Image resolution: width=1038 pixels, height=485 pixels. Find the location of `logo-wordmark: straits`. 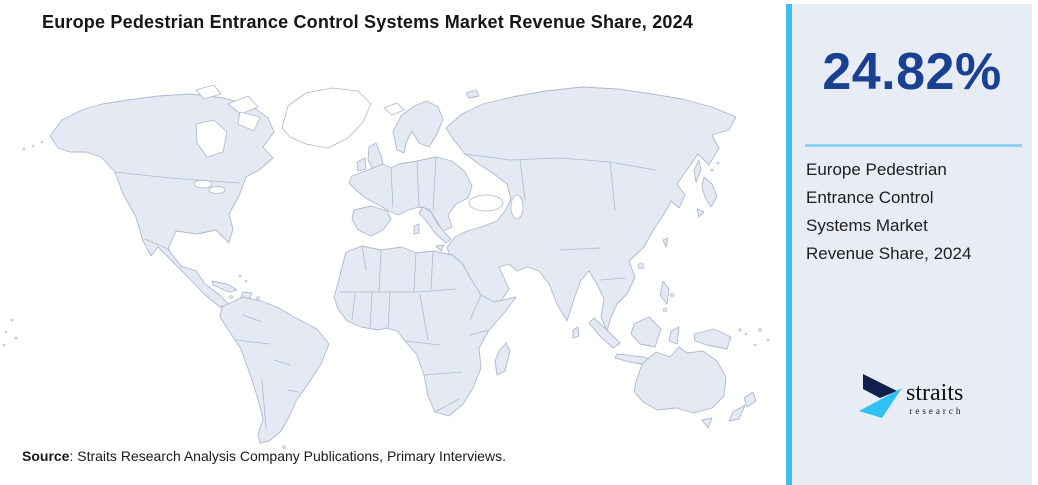

logo-wordmark: straits is located at coordinates (935, 393).